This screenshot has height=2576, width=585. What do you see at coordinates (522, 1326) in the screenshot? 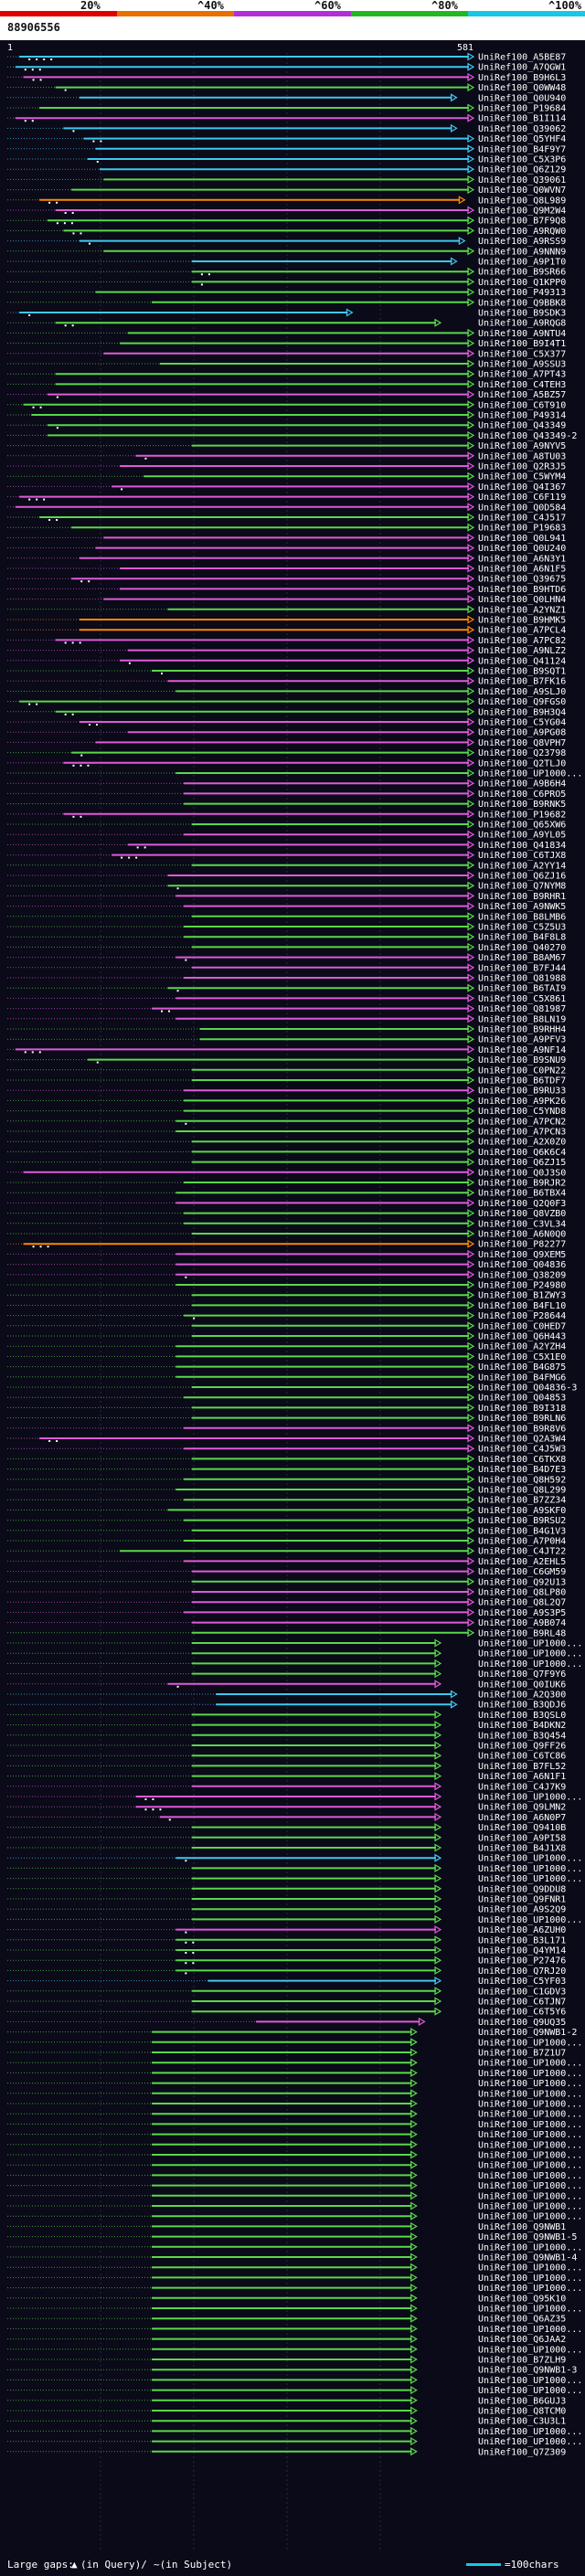
I see `hit-label: UniRef100_C0HED7` at bounding box center [522, 1326].